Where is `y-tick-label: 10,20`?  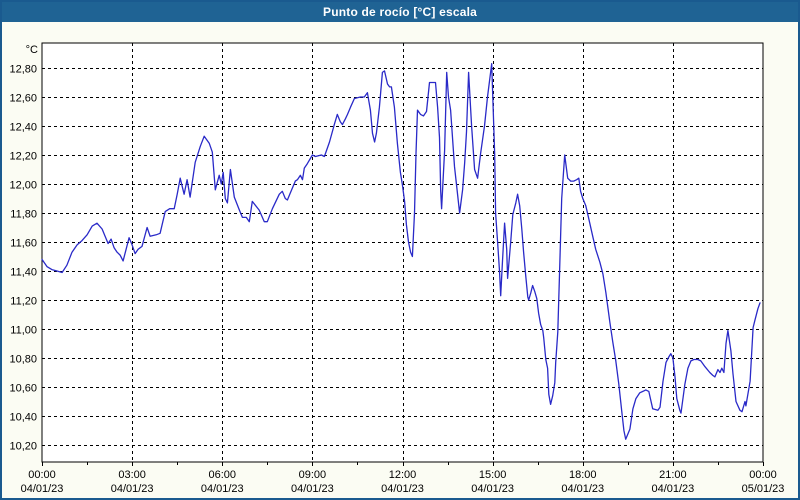
y-tick-label: 10,20 is located at coordinates (23, 447).